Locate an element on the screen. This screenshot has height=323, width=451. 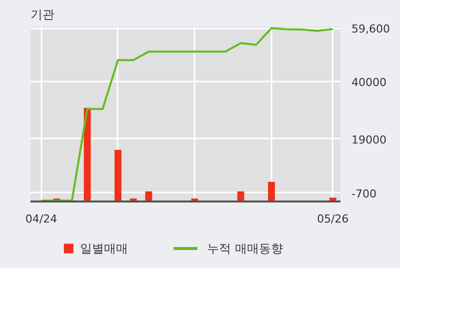
legend-label: 누적 매매동향 is located at coordinates (244, 249).